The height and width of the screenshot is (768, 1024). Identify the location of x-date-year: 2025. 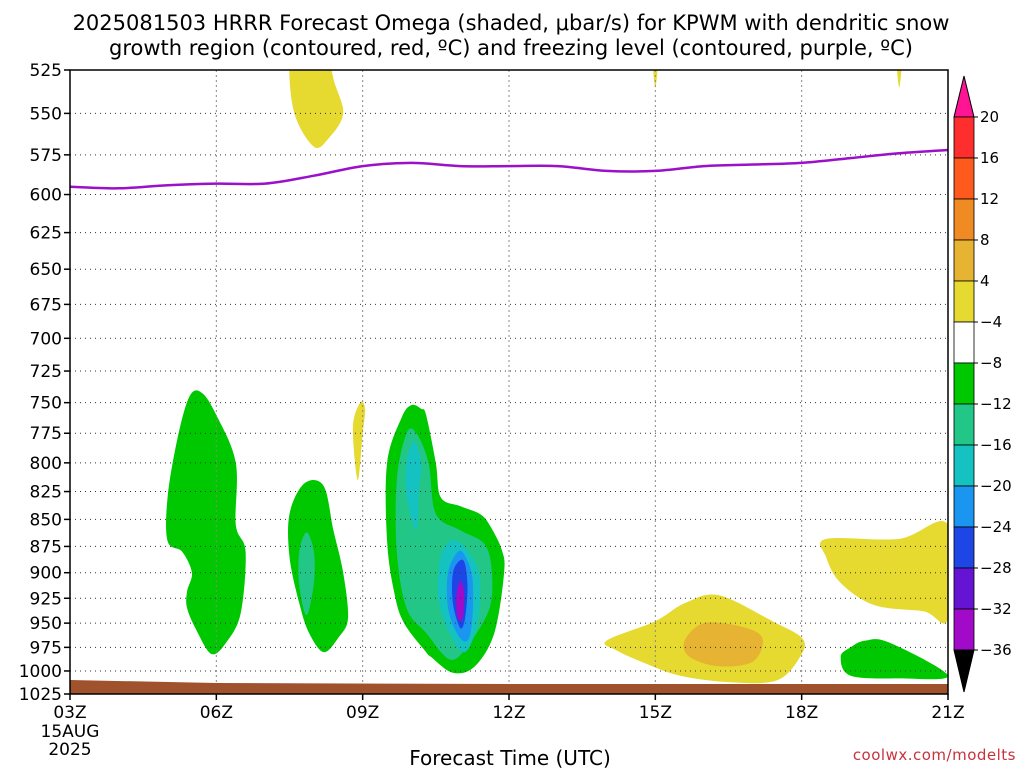
(69, 750).